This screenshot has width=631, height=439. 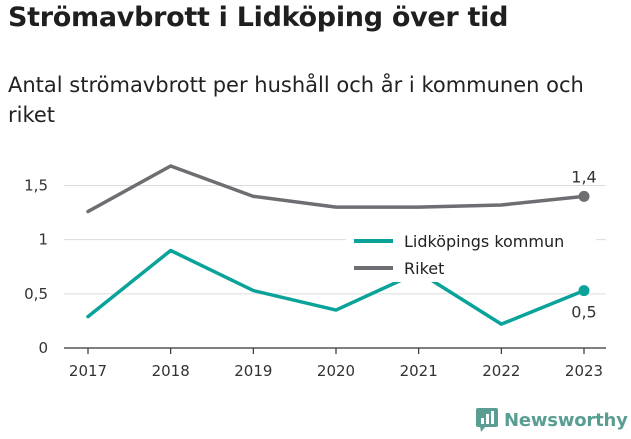 I want to click on end-point-lidkoping, so click(x=584, y=291).